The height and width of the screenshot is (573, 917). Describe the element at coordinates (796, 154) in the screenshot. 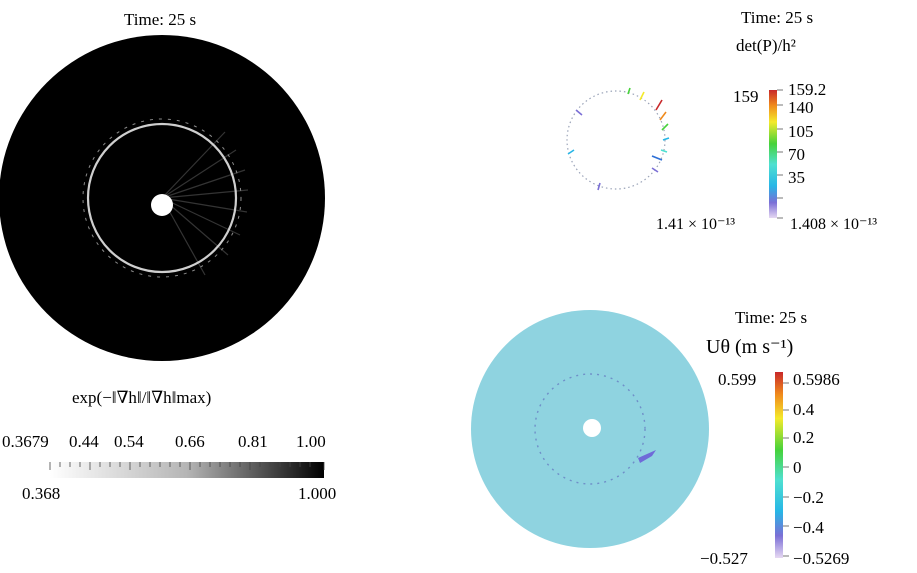

I see `panel2-tick-3: 70` at that location.